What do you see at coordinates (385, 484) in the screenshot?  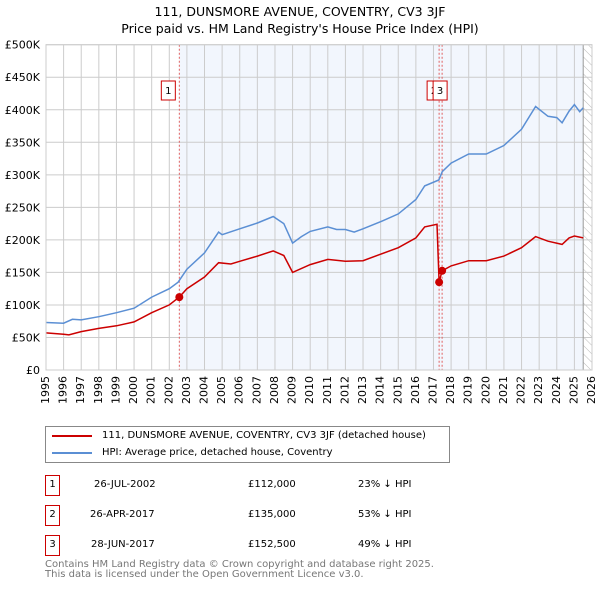 I see `transaction-hpi: 23% ↓ HPI` at bounding box center [385, 484].